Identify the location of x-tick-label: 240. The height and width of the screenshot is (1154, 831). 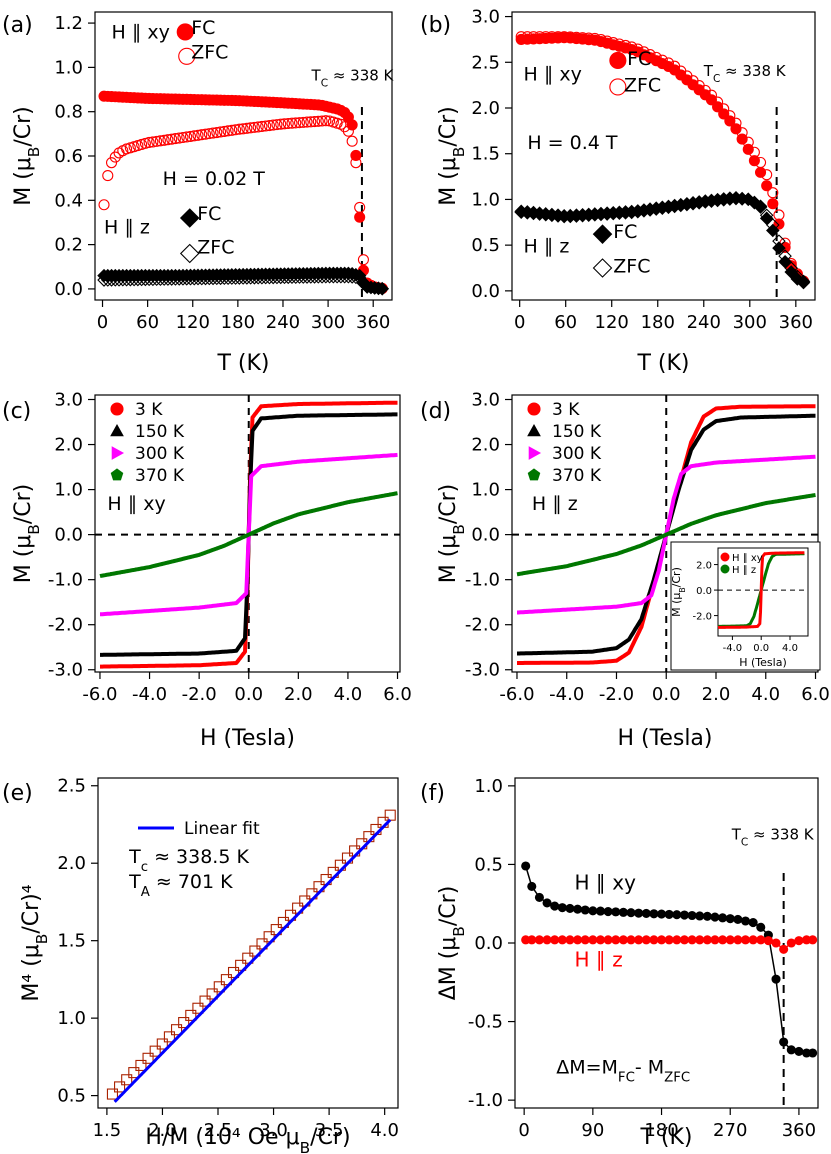
(283, 322).